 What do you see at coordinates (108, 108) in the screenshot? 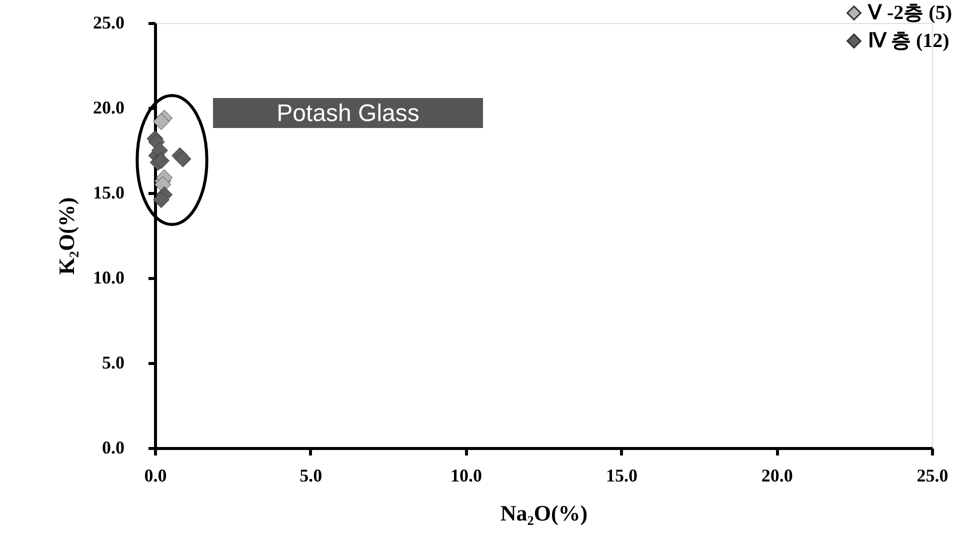
I see `y-tick-label: 20.0` at bounding box center [108, 108].